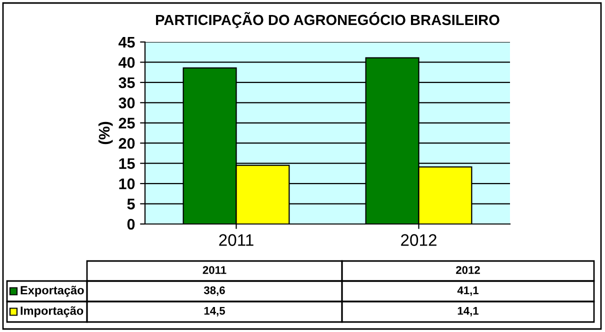 The height and width of the screenshot is (332, 605). Describe the element at coordinates (468, 270) in the screenshot. I see `category-label: 2012` at that location.